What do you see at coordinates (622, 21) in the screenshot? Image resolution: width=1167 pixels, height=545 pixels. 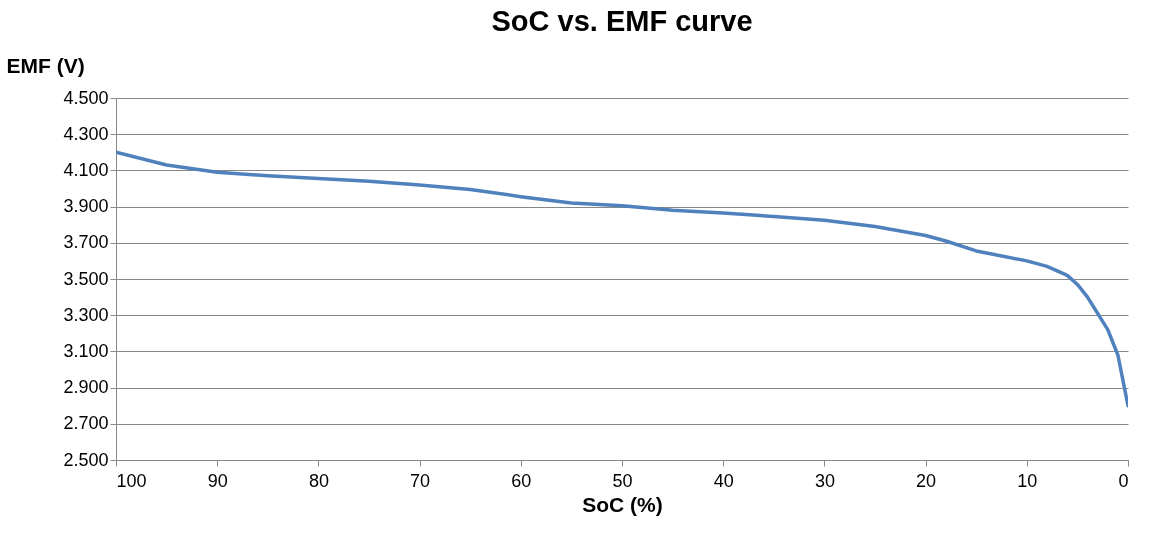 I see `chart-title: SoC vs. EMF curve` at bounding box center [622, 21].